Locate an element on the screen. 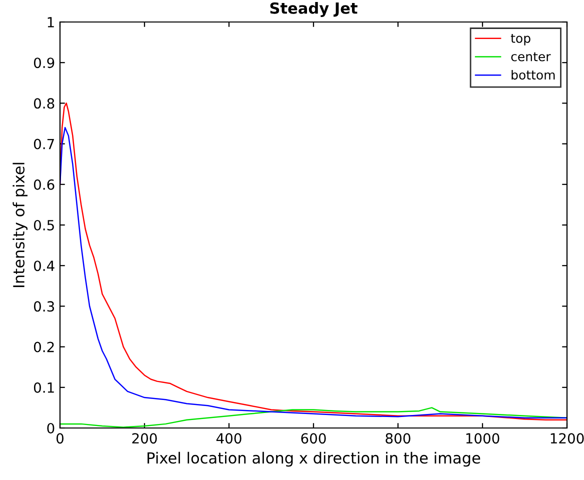  y-tick-label: 0.1 is located at coordinates (44, 387).